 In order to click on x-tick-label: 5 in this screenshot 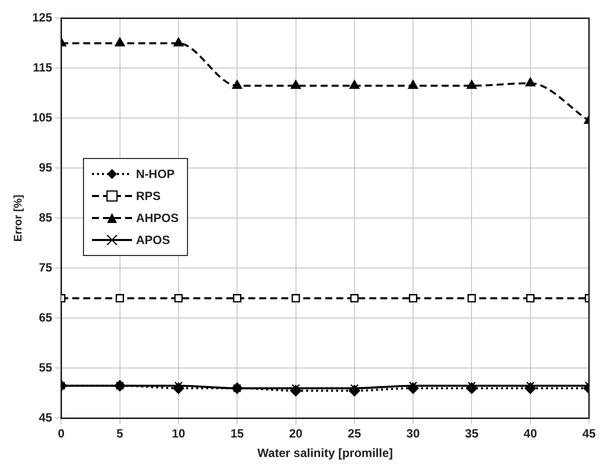, I will do `click(120, 433)`.